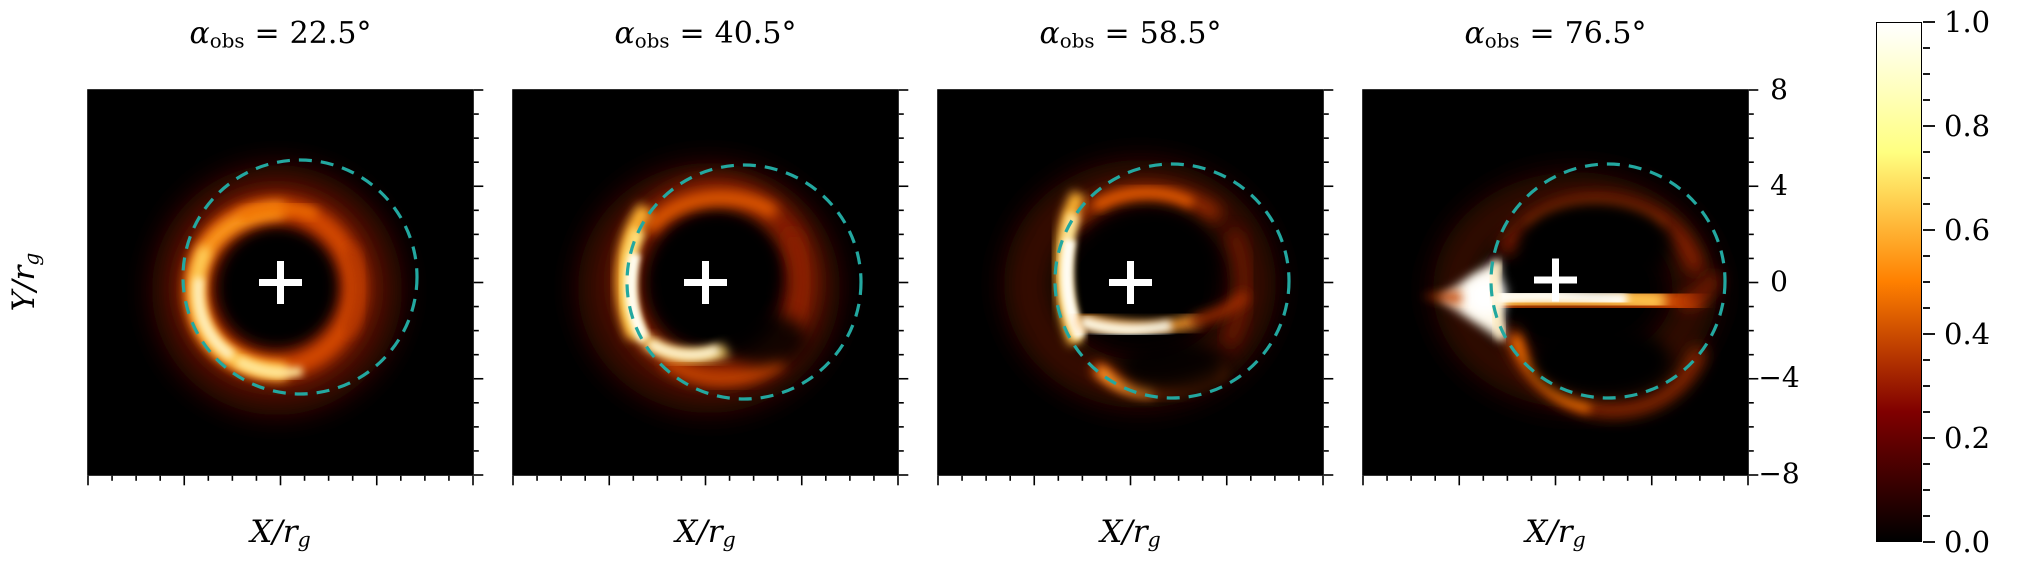 This screenshot has width=2037, height=579. What do you see at coordinates (1555, 533) in the screenshot?
I see `x-axis-label-4: X/rg` at bounding box center [1555, 533].